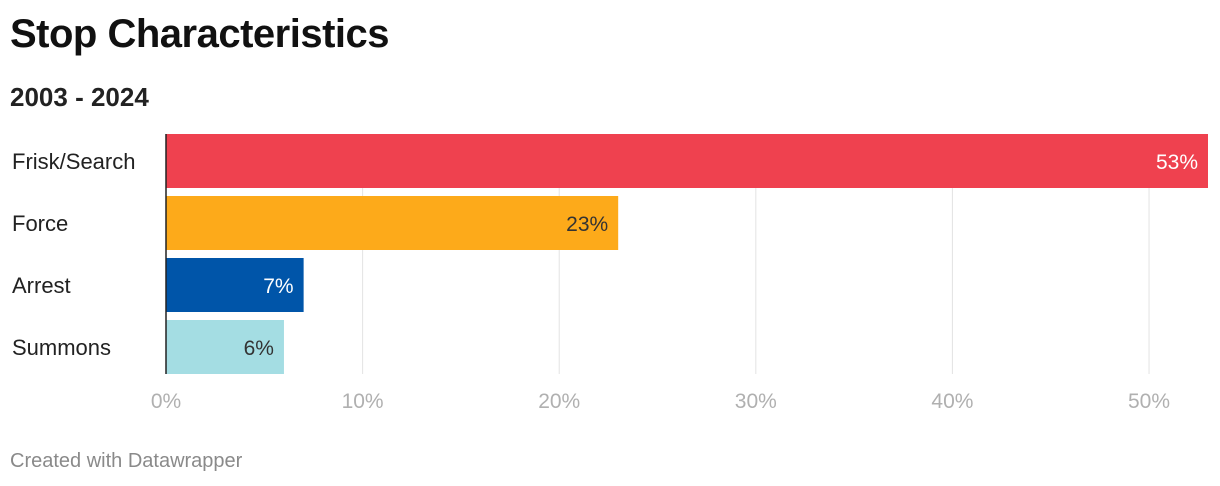 This screenshot has width=1220, height=486. I want to click on value-label: 7%, so click(278, 286).